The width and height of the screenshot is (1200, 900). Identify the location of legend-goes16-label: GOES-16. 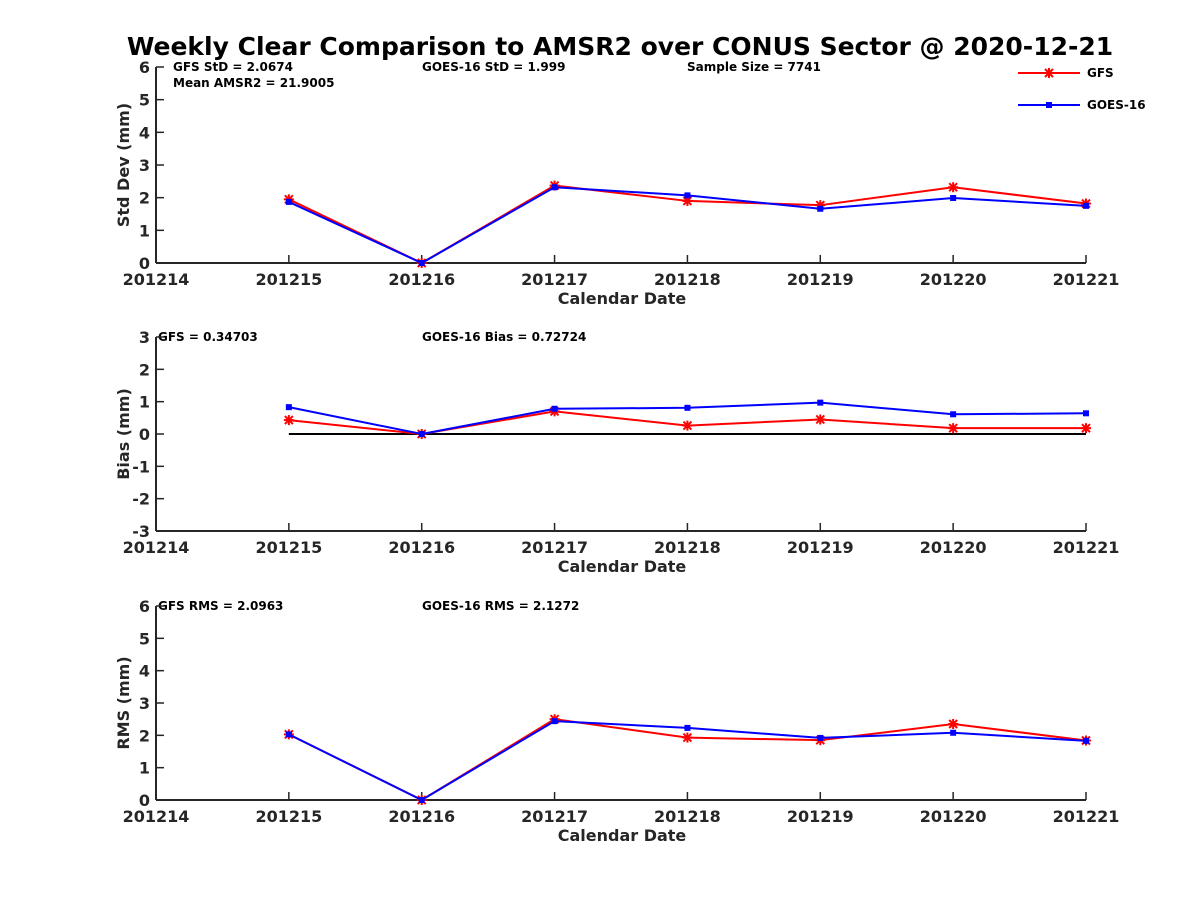
(1116, 105).